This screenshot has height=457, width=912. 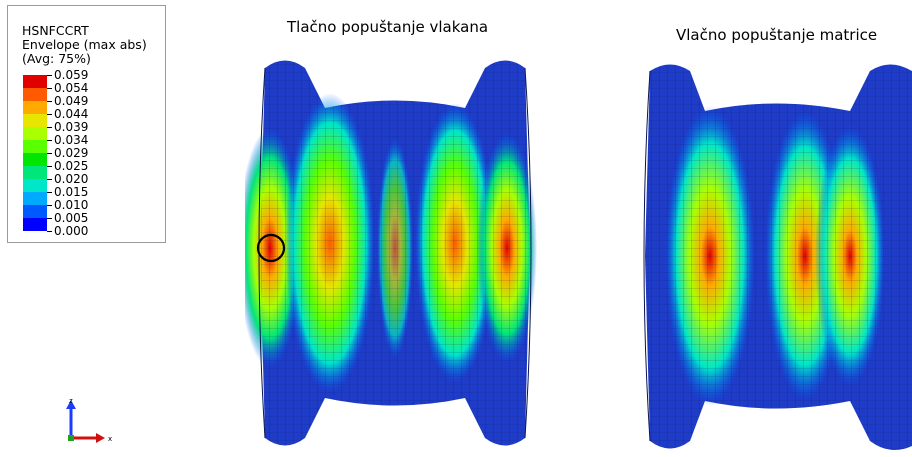 I want to click on legend-tick-label: 0.010, so click(x=71, y=205).